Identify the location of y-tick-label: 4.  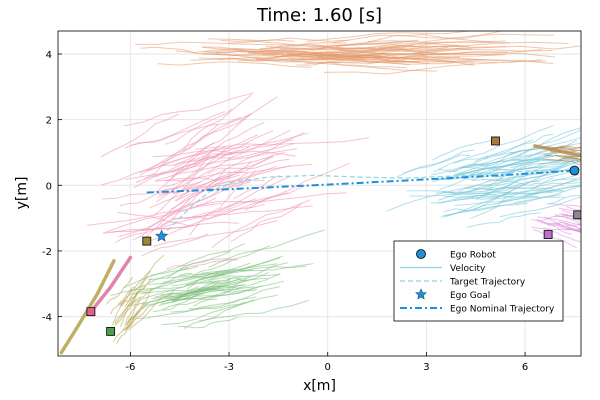
(49, 55).